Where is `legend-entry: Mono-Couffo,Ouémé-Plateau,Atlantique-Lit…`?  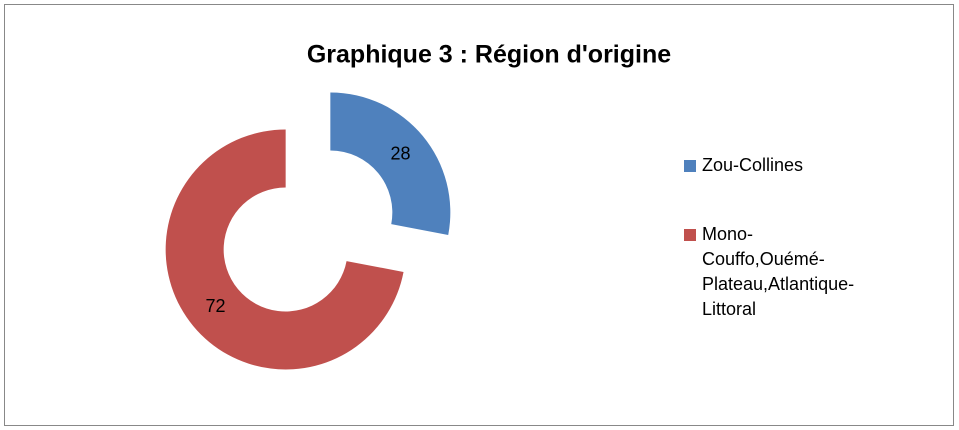 legend-entry: Mono-Couffo,Ouémé-Plateau,Atlantique-Lit… is located at coordinates (768, 272).